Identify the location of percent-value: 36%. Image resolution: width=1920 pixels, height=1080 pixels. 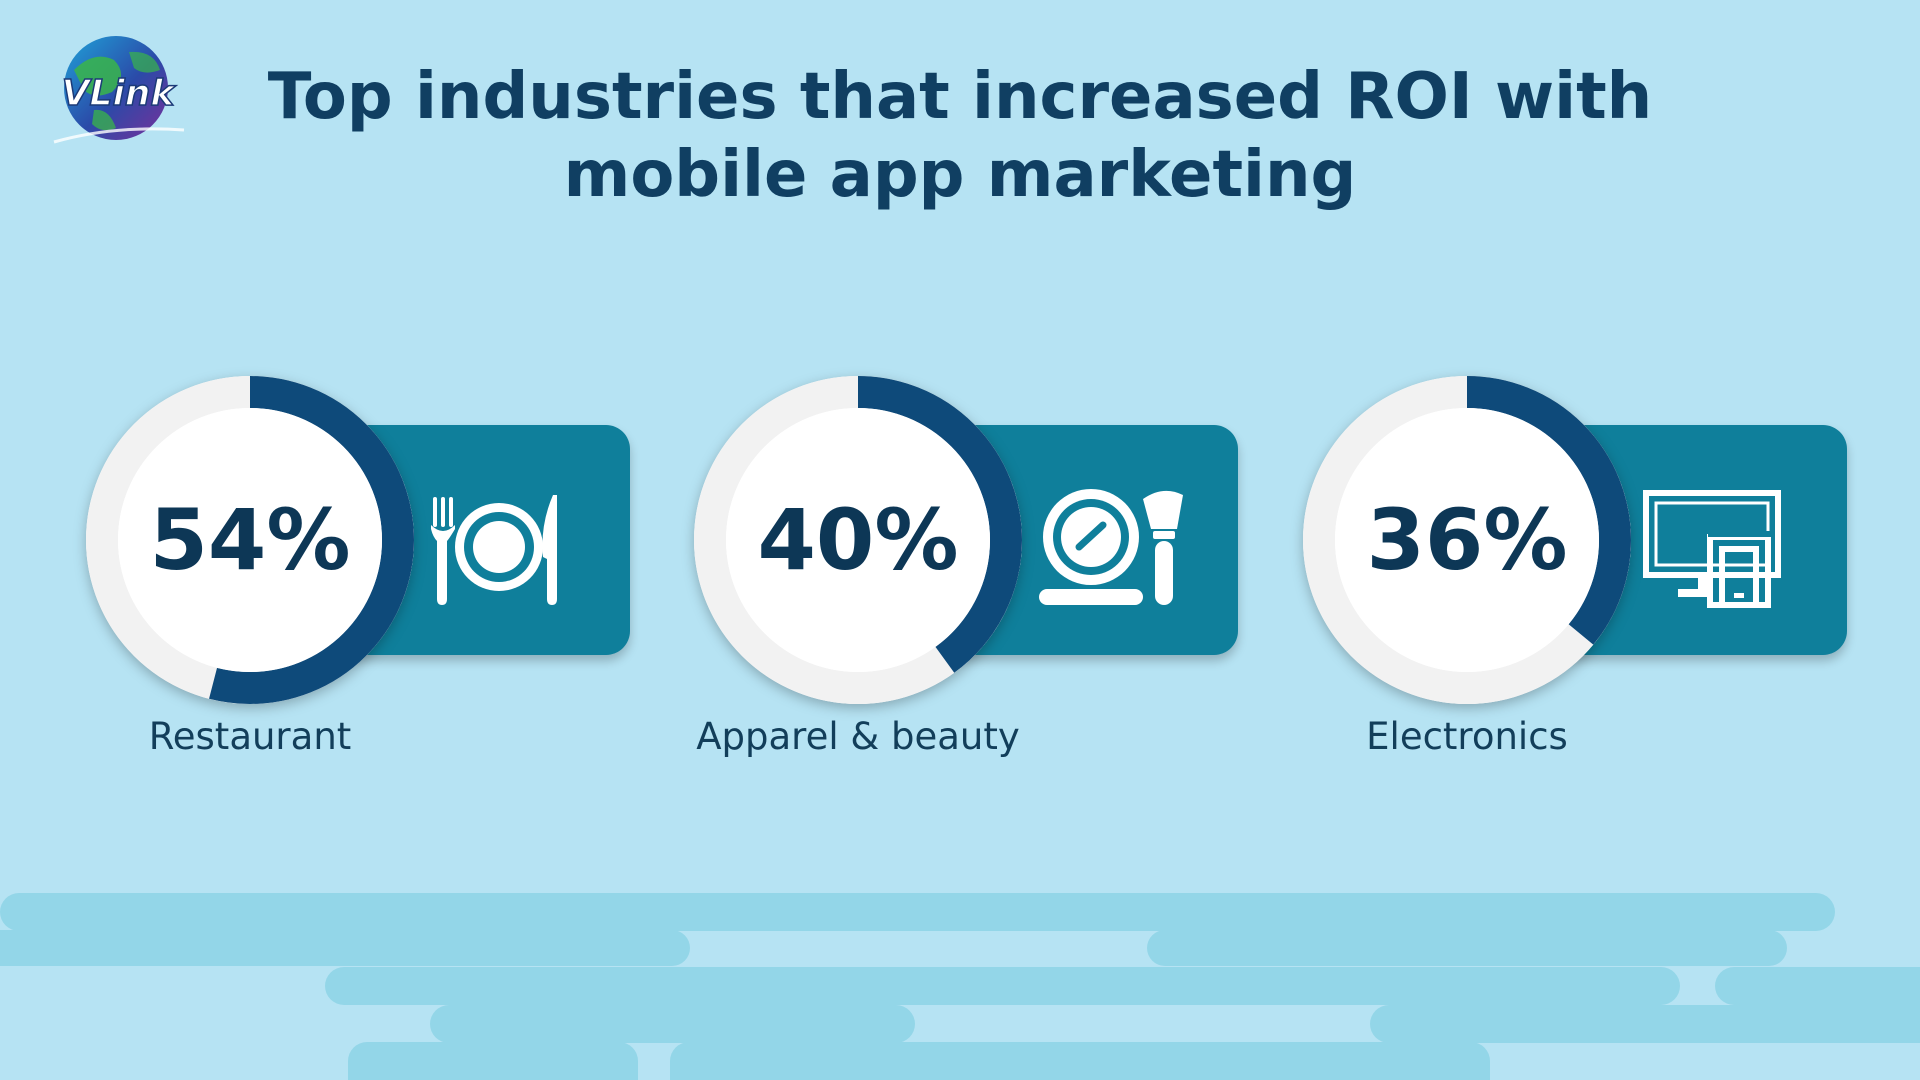
(1467, 540).